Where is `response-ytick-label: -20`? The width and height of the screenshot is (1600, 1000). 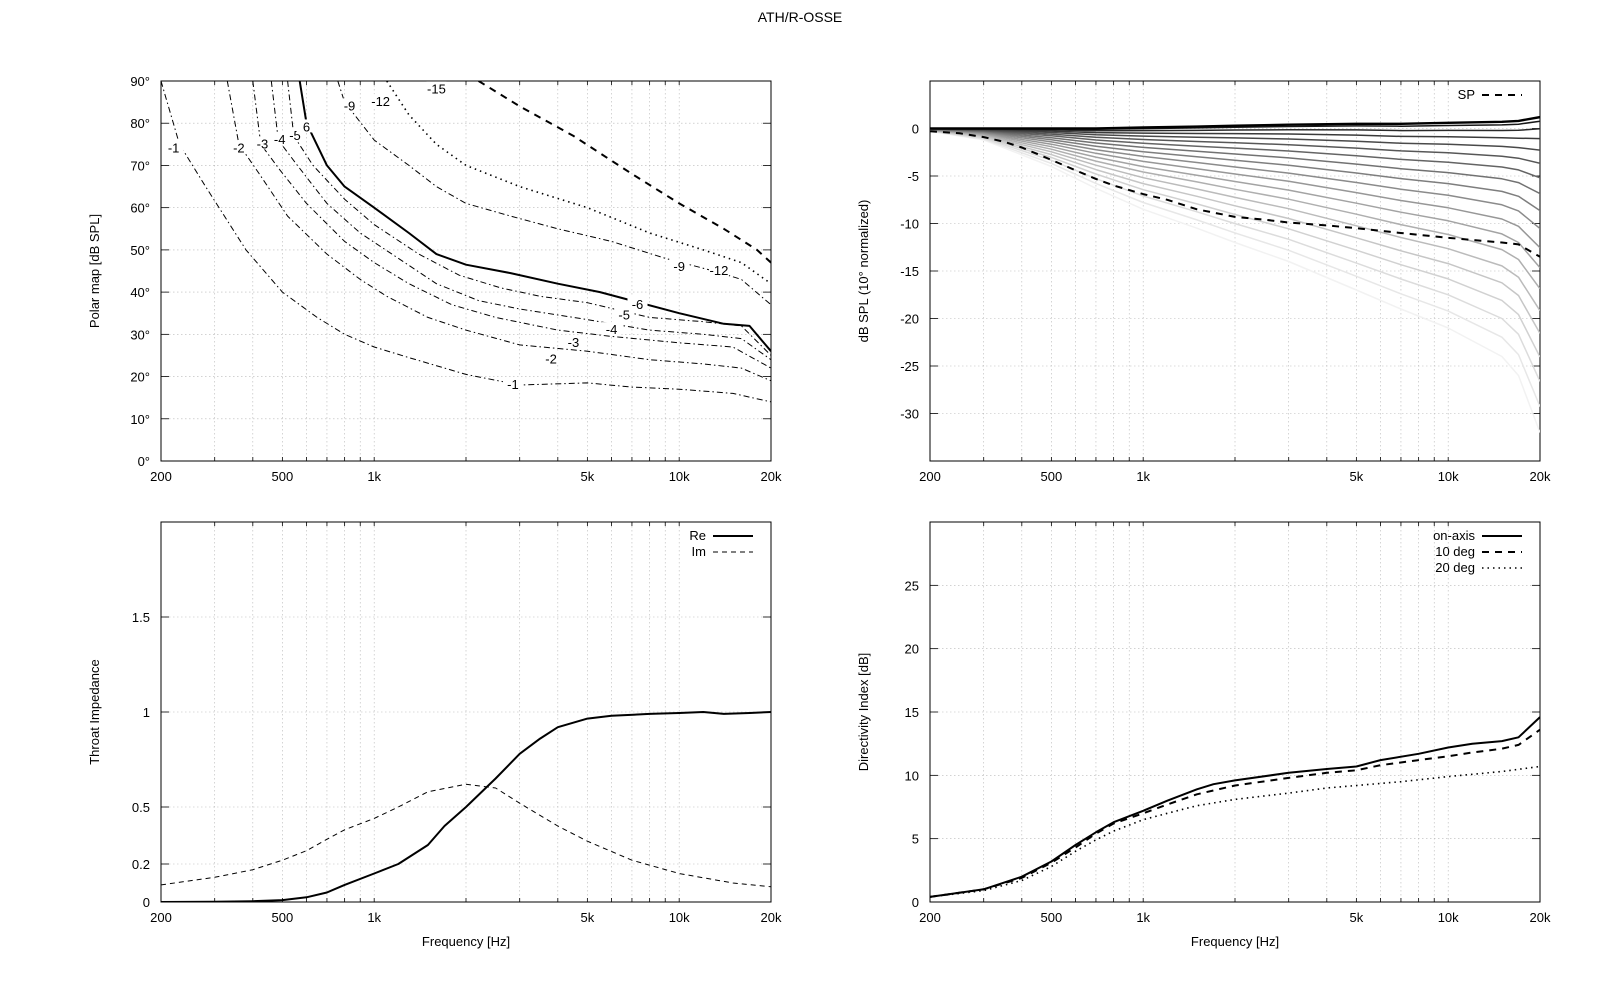
response-ytick-label: -20 is located at coordinates (909, 319).